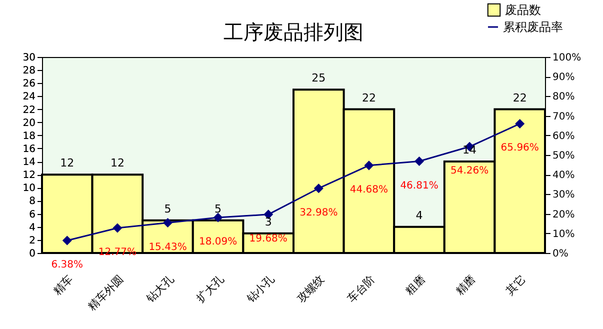  Describe the element at coordinates (210, 289) in the screenshot. I see `x-tick-label: 扩大孔` at that location.